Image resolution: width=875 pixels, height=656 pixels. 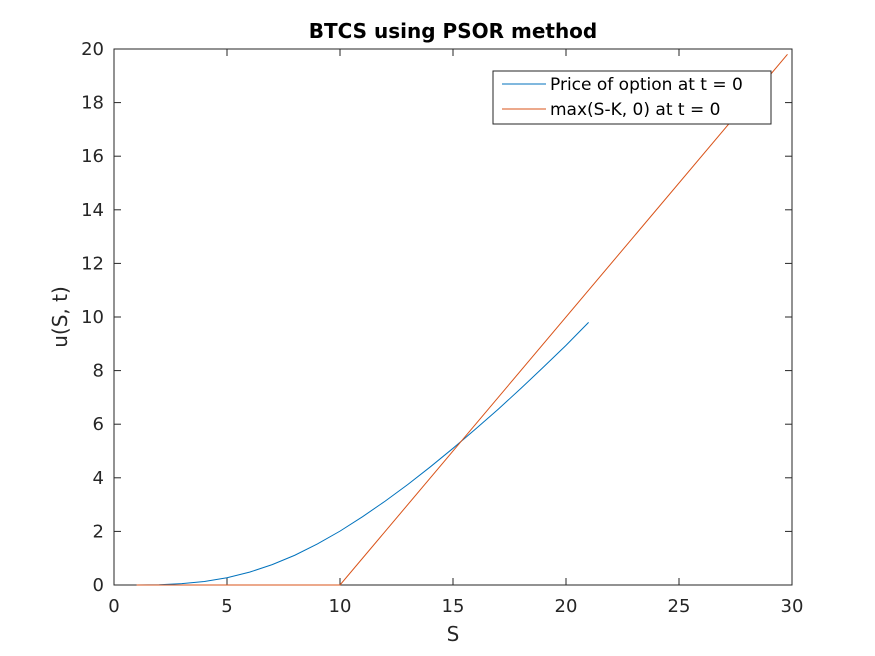 I want to click on legend-label-series-2: max(S-K, 0) at t = 0, so click(x=635, y=110).